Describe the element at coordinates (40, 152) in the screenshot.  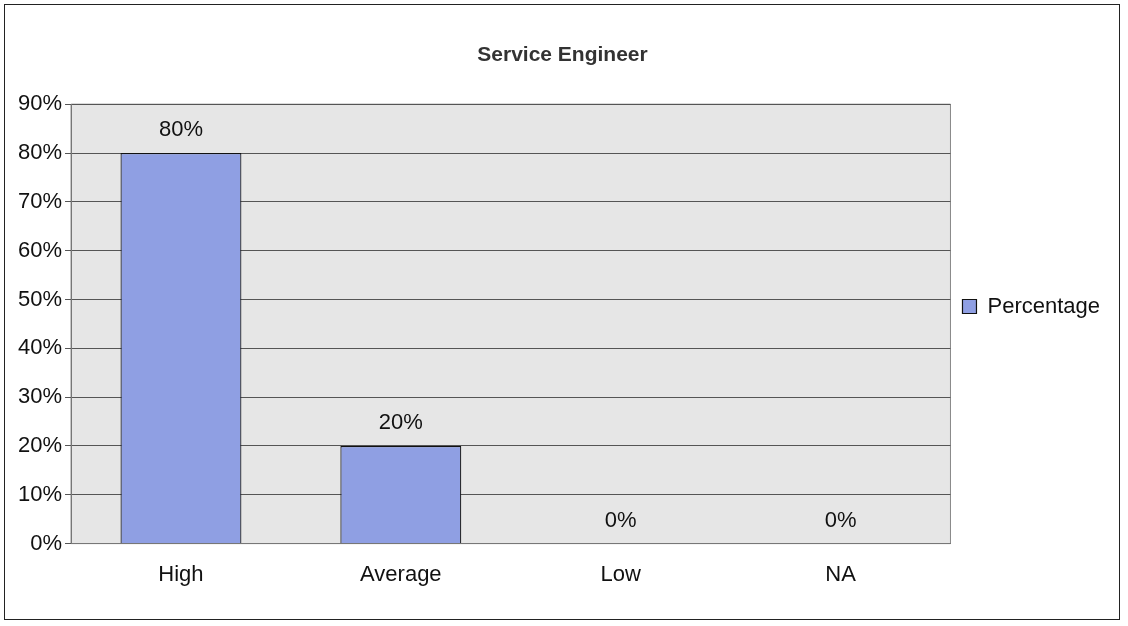
I see `y-tick-label: 80%` at that location.